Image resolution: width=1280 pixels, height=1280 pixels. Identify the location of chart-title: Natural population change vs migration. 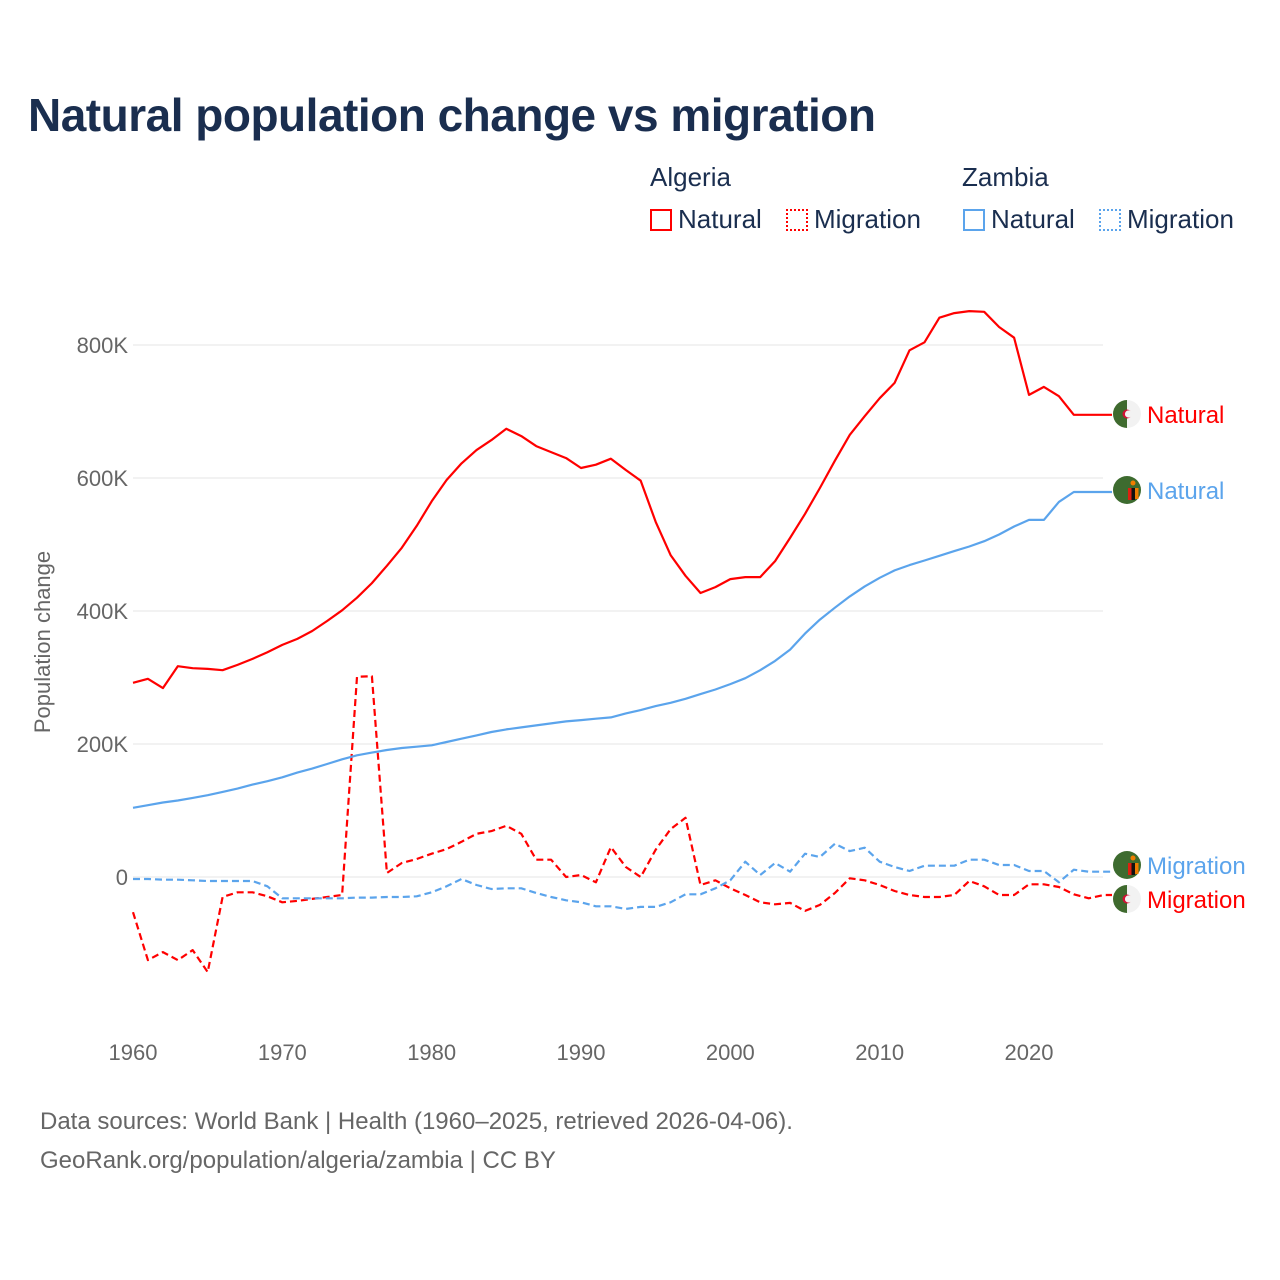
(452, 115).